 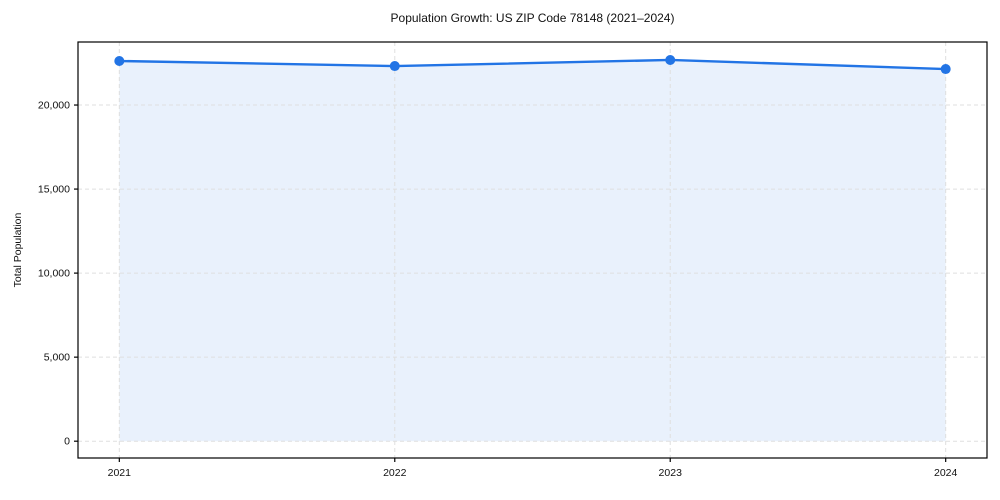 What do you see at coordinates (395, 473) in the screenshot?
I see `x-tick-label: 2022` at bounding box center [395, 473].